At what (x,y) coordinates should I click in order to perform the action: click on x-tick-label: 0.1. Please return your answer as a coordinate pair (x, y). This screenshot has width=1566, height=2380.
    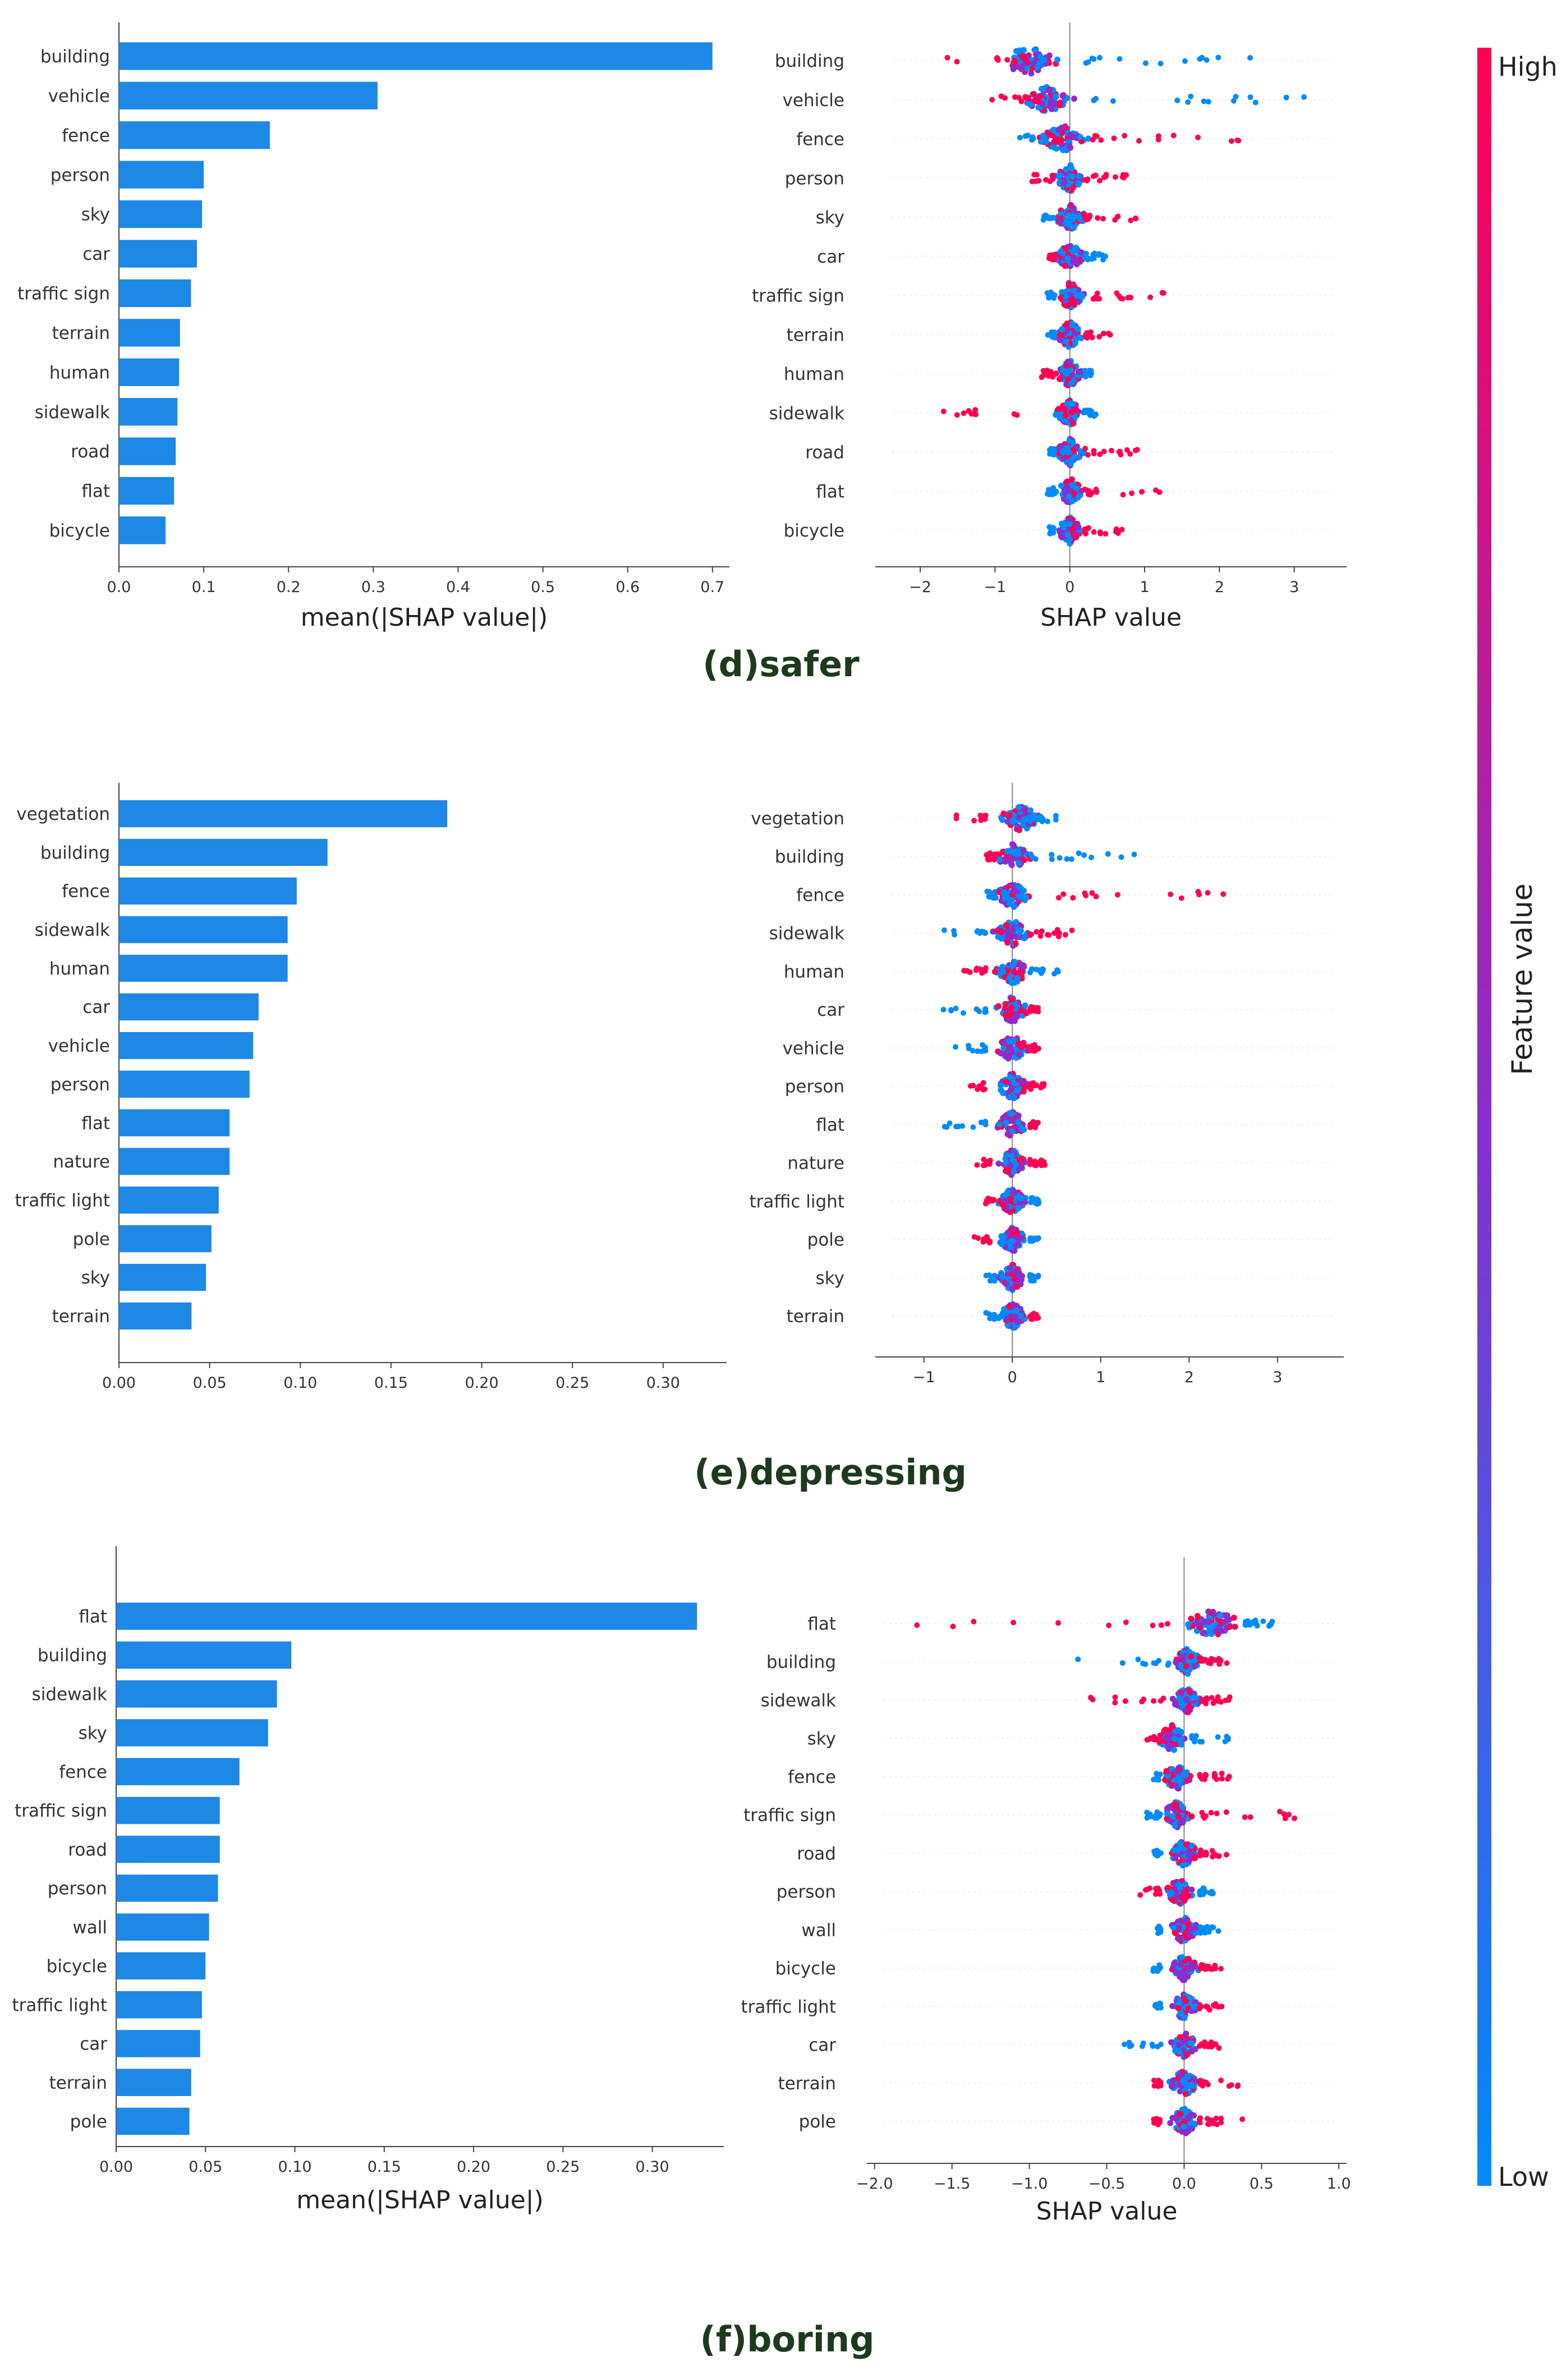
    Looking at the image, I should click on (204, 587).